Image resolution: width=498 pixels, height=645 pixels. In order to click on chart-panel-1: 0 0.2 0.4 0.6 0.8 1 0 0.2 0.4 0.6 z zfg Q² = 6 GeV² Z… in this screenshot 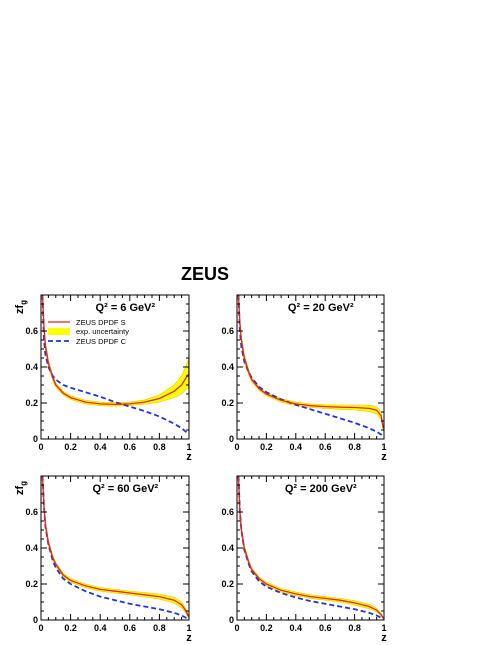, I will do `click(103, 378)`.